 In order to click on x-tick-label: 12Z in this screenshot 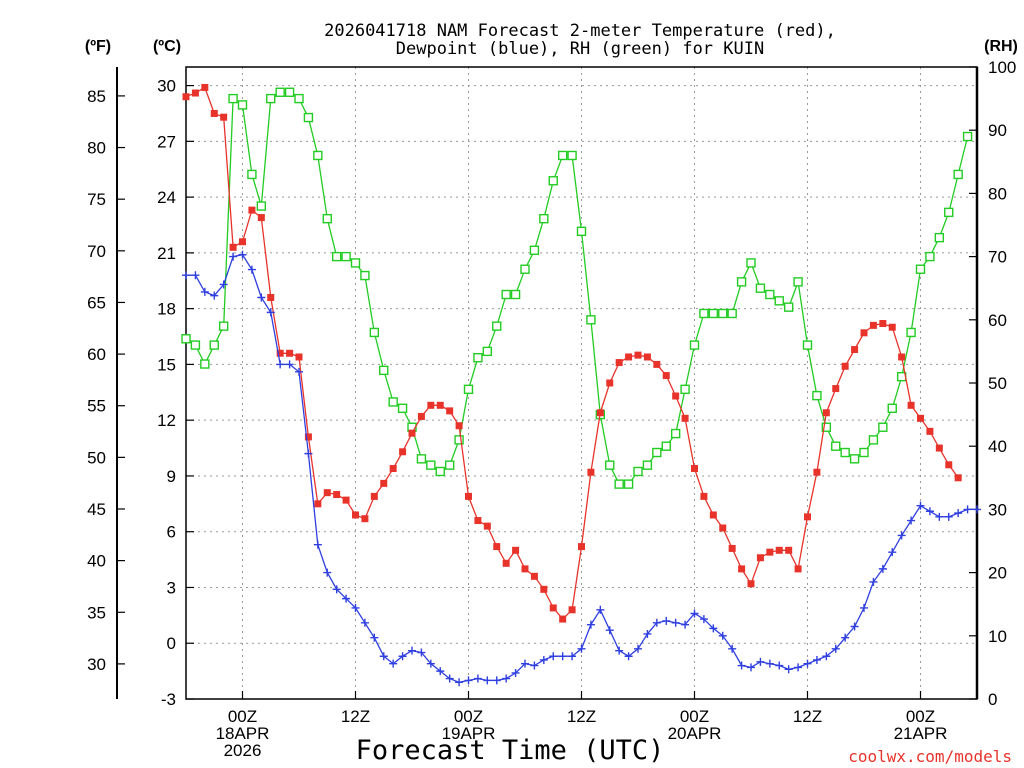, I will do `click(807, 716)`.